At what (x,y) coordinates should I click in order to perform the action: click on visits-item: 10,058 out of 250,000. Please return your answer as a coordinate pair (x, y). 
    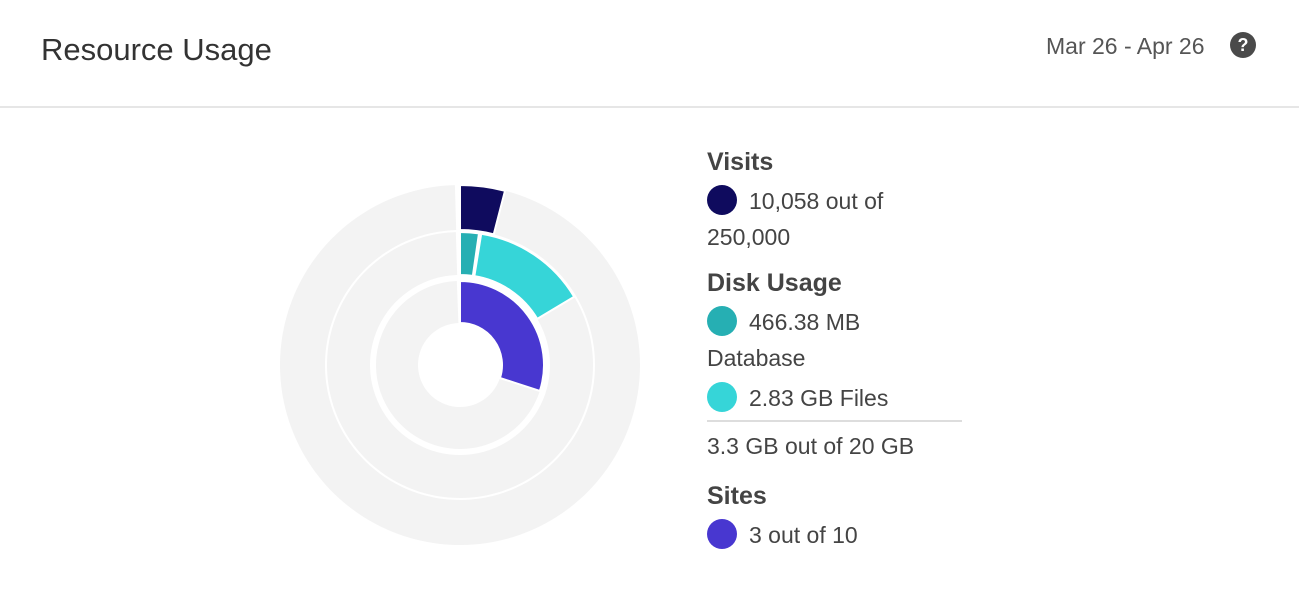
    Looking at the image, I should click on (834, 219).